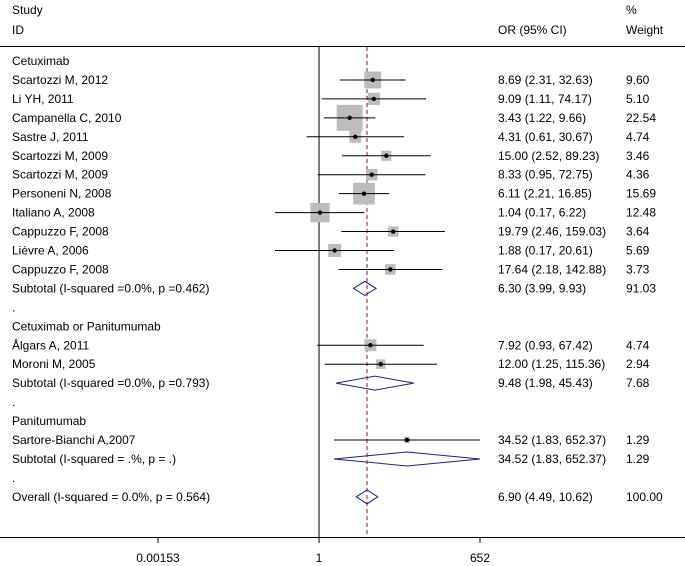 The height and width of the screenshot is (566, 685). I want to click on row-label-subtotal: Overall (I-squared = 0.0%, p = 0.564), so click(111, 497).